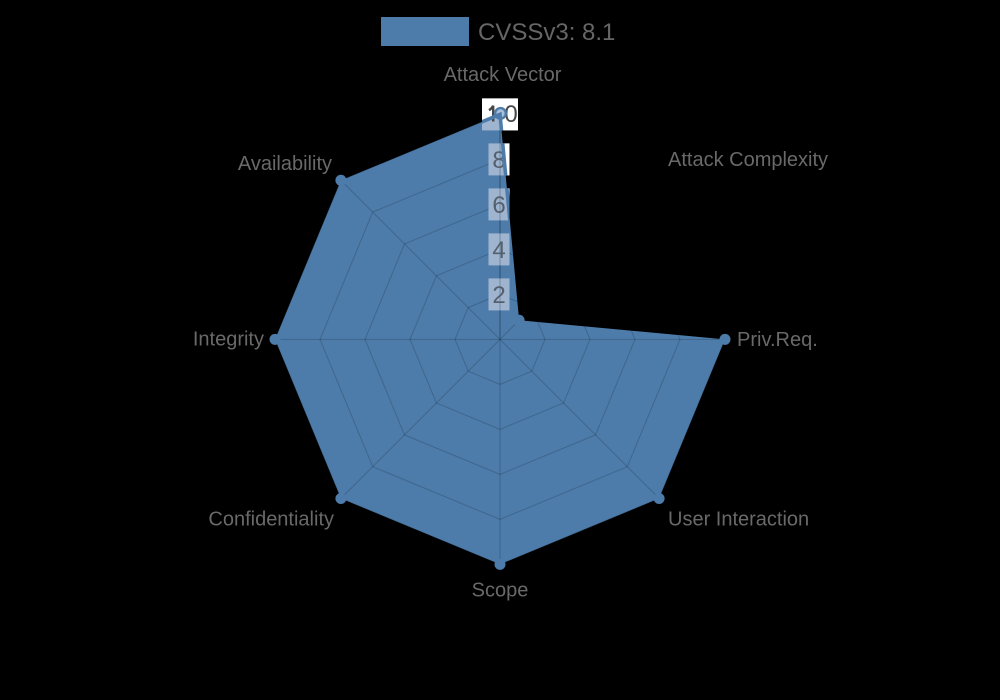 The image size is (1000, 700). Describe the element at coordinates (738, 520) in the screenshot. I see `svg-text: User Interaction` at that location.